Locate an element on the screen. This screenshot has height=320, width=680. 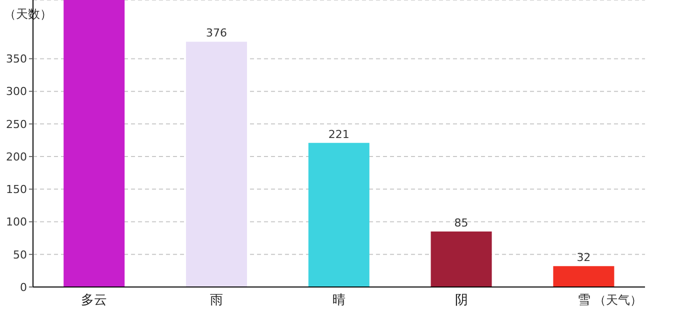
y-tick-label: 150 is located at coordinates (16, 189).